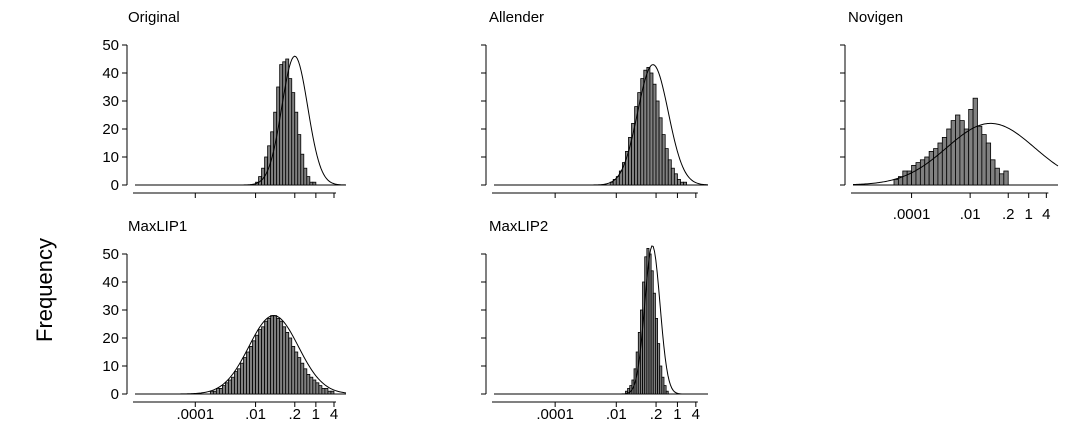 Image resolution: width=1070 pixels, height=430 pixels. What do you see at coordinates (875, 17) in the screenshot?
I see `panel-title: Novigen` at bounding box center [875, 17].